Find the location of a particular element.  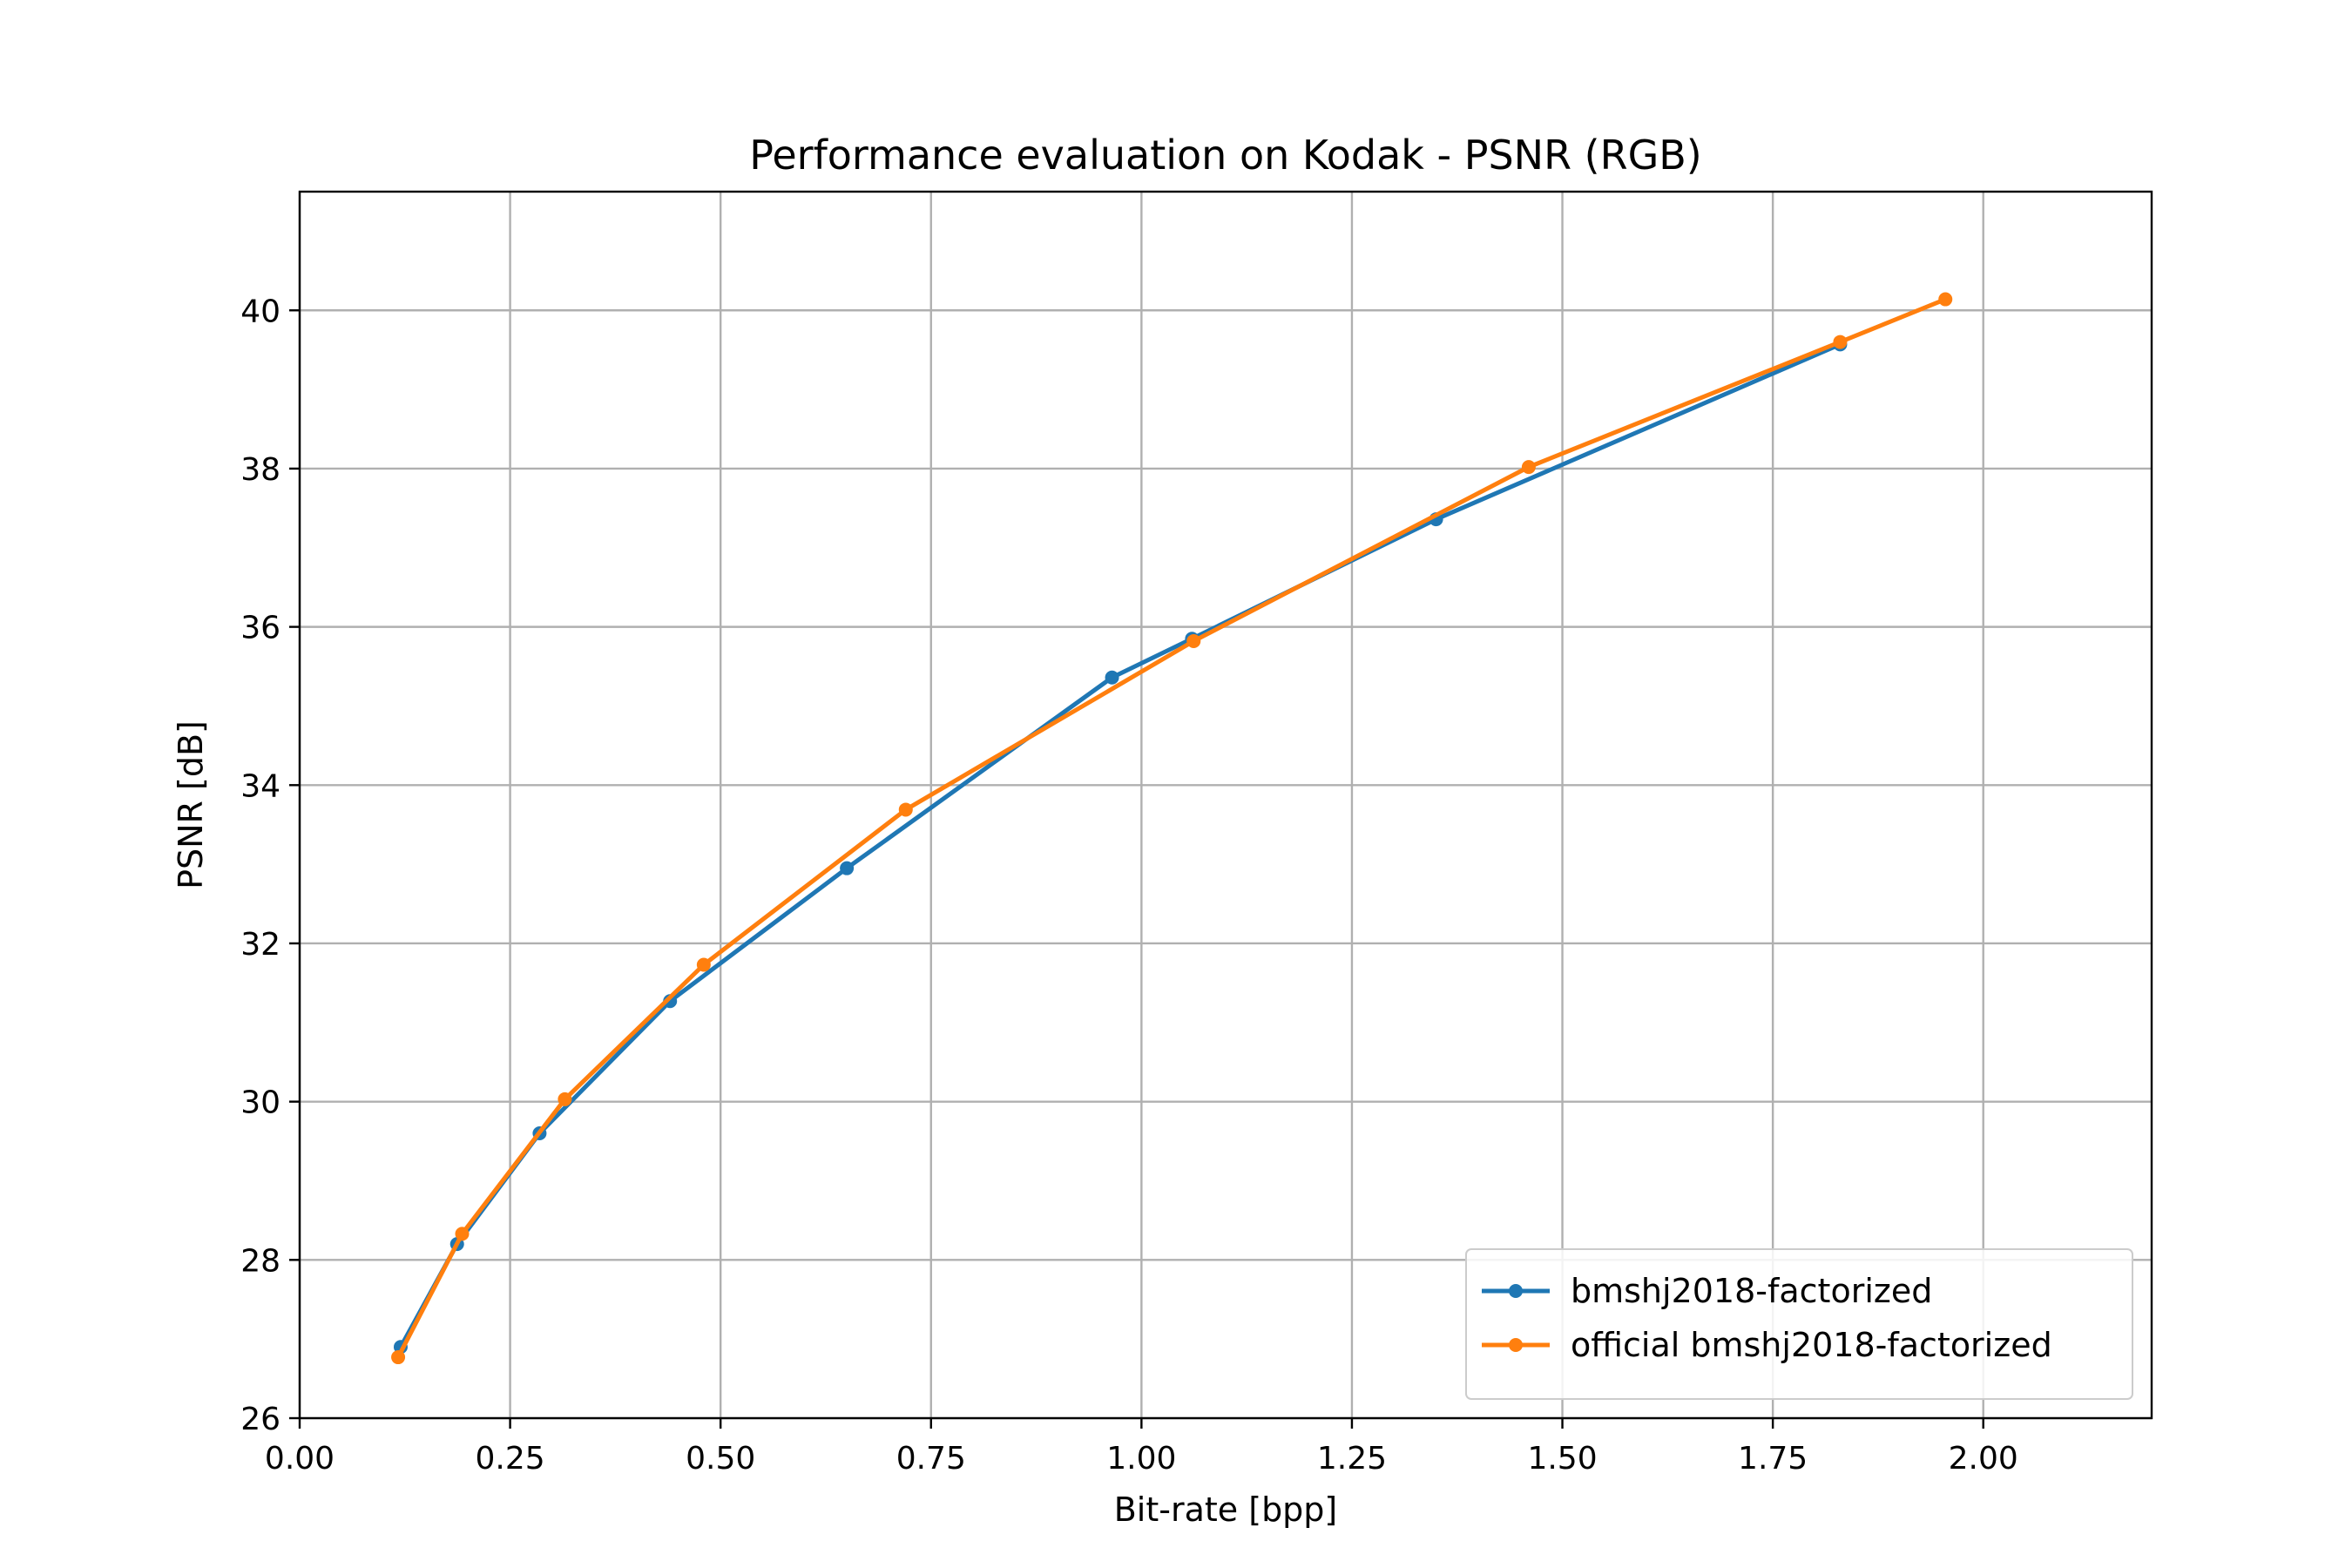

y-tick-label: 26 is located at coordinates (260, 1419).